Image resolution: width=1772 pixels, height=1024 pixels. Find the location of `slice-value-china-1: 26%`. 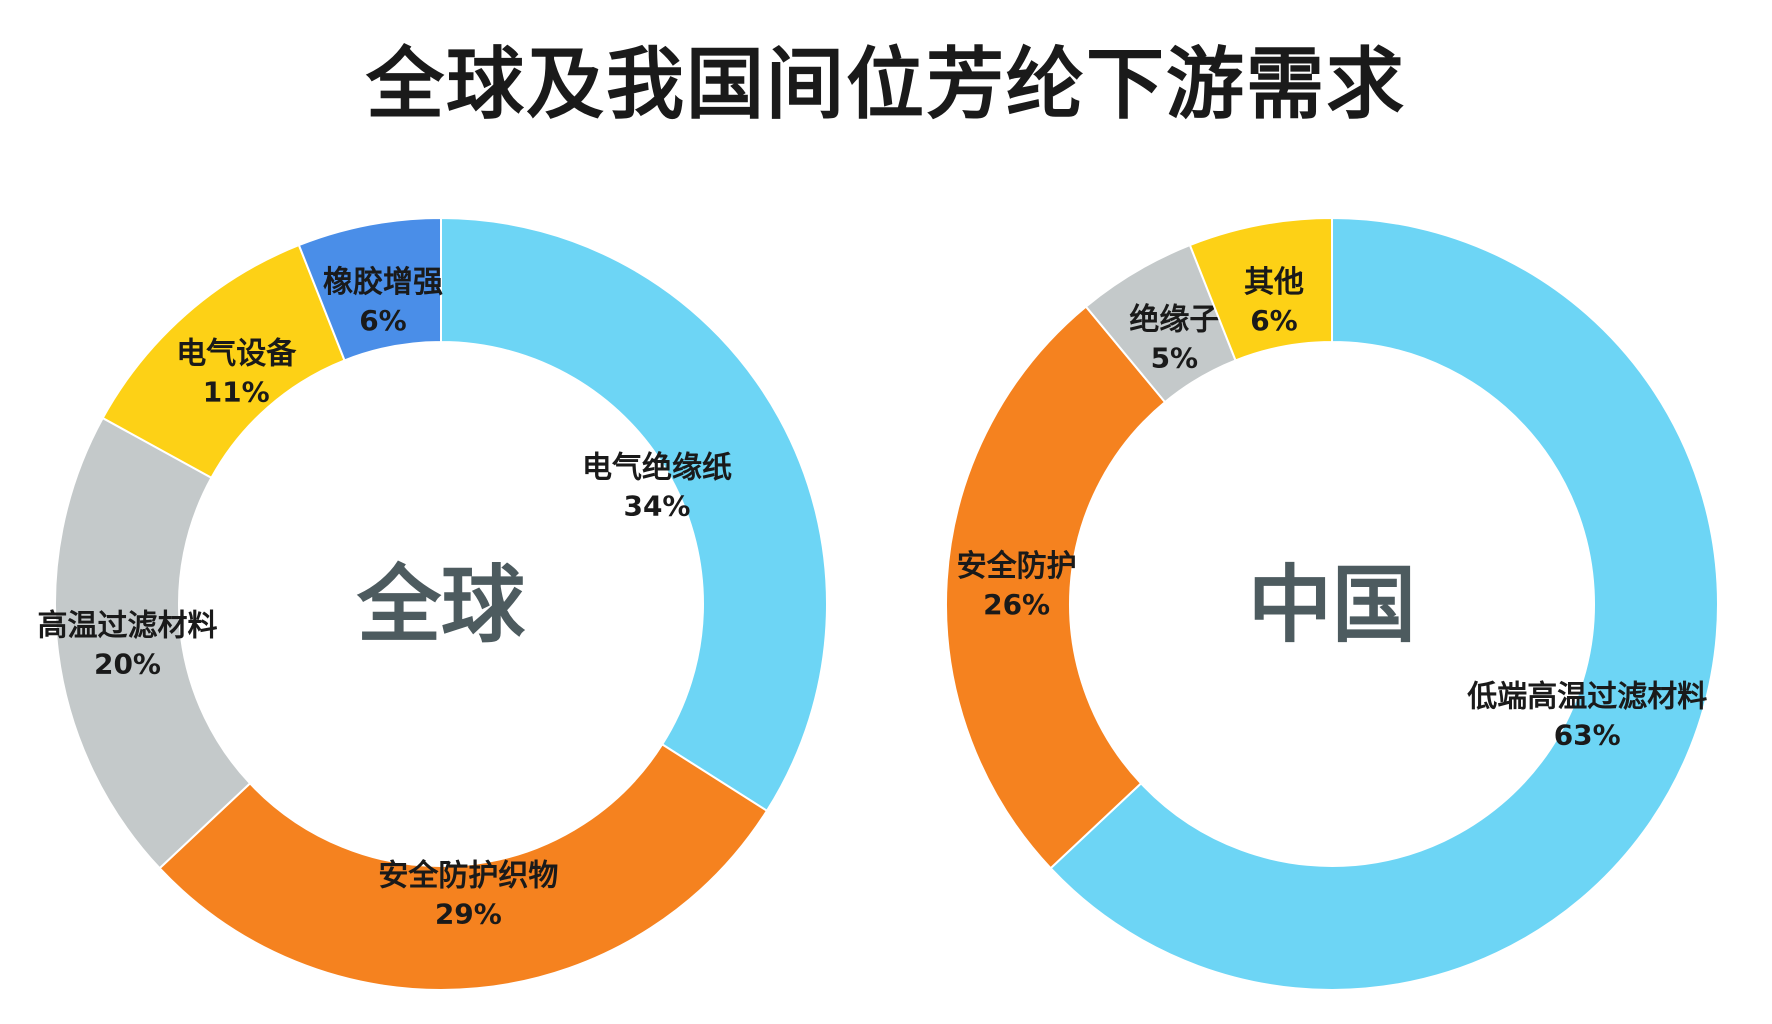

slice-value-china-1: 26% is located at coordinates (1016, 604).